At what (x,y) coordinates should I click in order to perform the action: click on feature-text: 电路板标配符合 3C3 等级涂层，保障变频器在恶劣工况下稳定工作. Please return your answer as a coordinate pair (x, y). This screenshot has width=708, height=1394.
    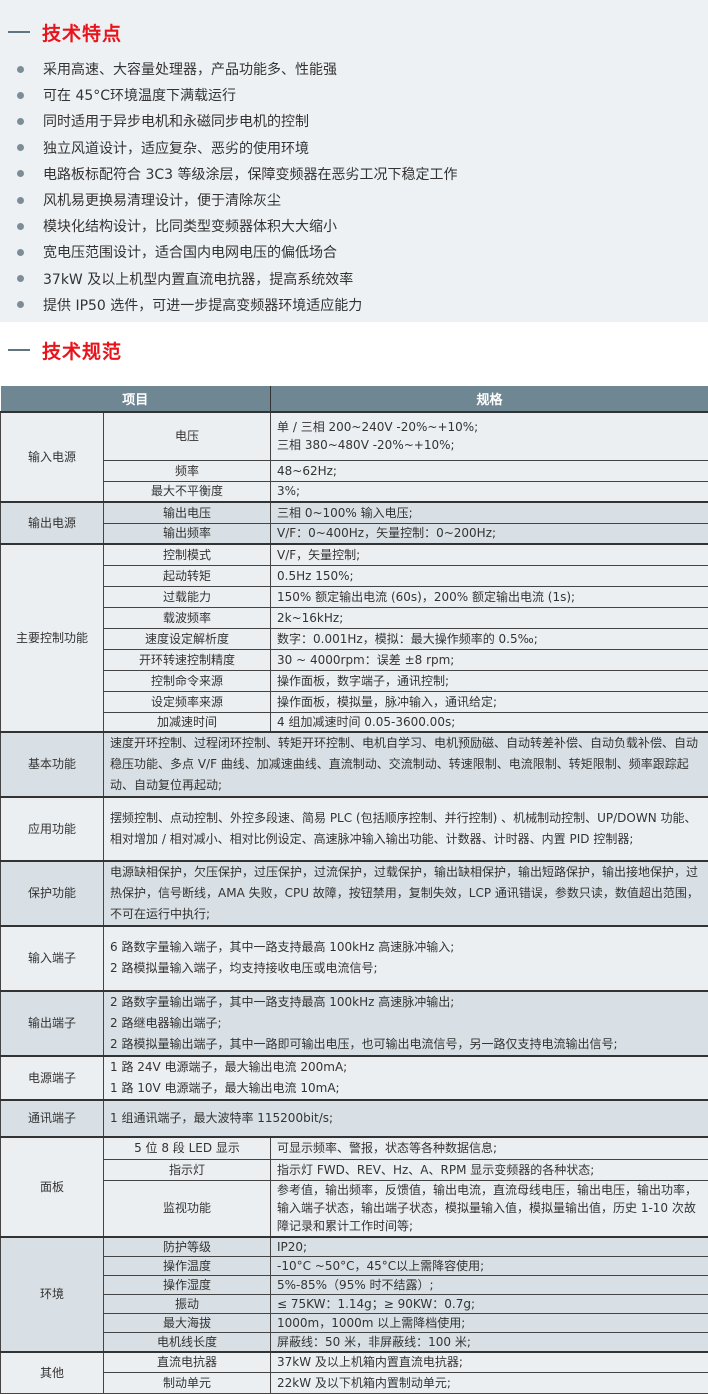
    Looking at the image, I should click on (250, 174).